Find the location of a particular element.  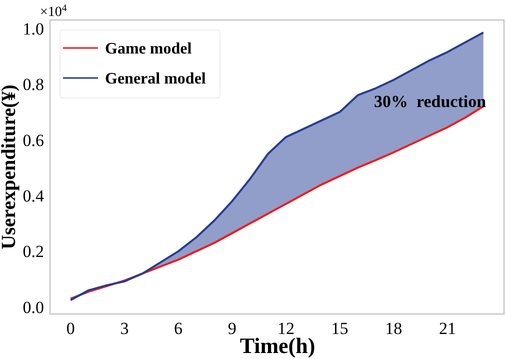

x-tick-label: 9 is located at coordinates (232, 328).